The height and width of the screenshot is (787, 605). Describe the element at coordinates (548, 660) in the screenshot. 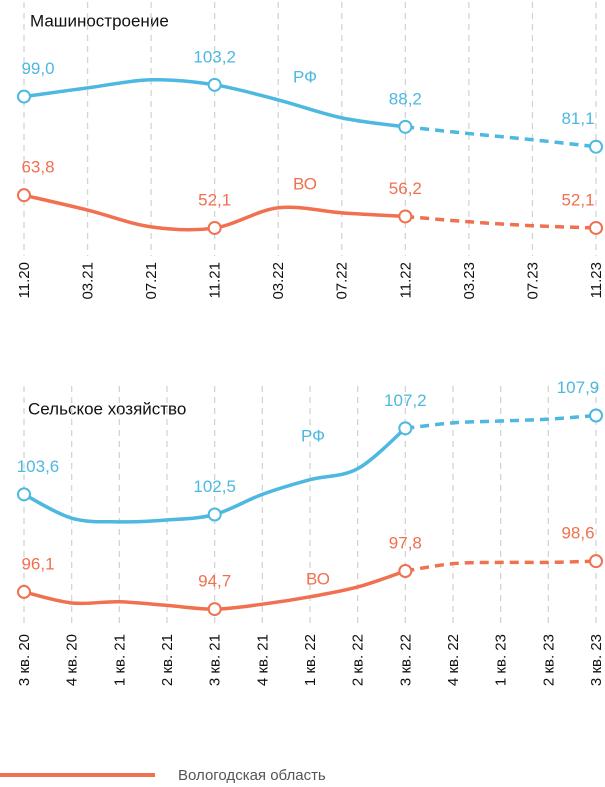

I see `x-tick-label: 2 кв. 23` at that location.